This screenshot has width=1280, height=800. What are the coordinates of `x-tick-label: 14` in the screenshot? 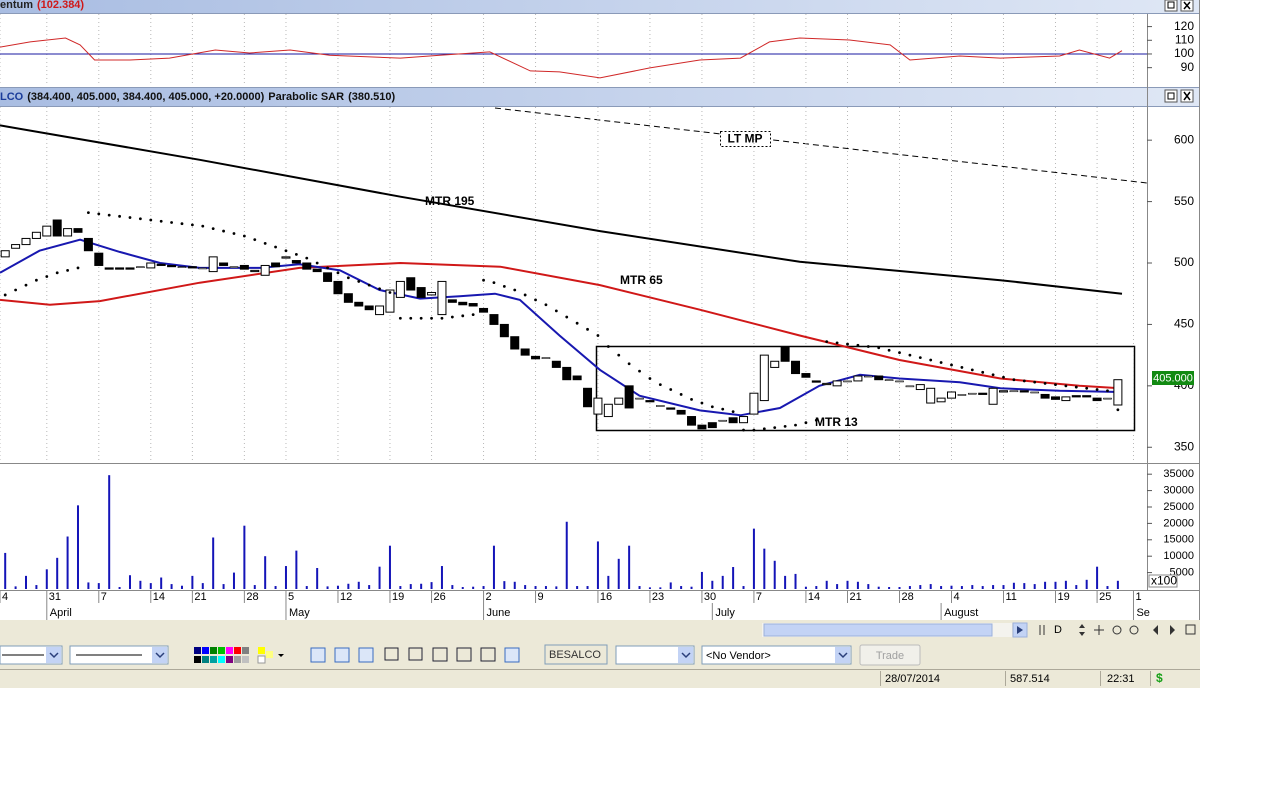 It's located at (814, 597).